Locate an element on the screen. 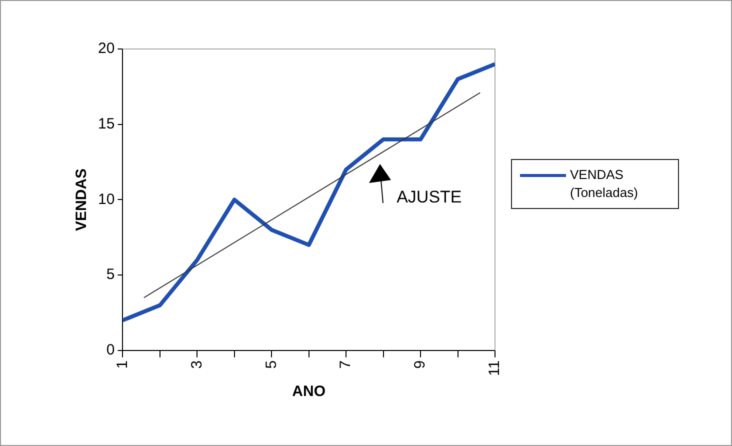 This screenshot has height=446, width=732. x-tick-label: 5 is located at coordinates (271, 364).